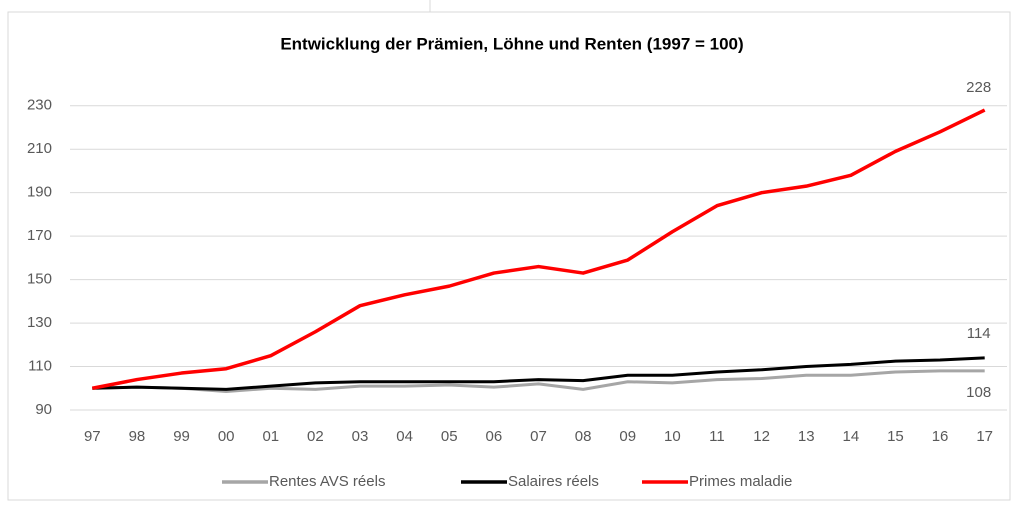 This screenshot has width=1018, height=505. I want to click on x-tick-label: 12, so click(761, 436).